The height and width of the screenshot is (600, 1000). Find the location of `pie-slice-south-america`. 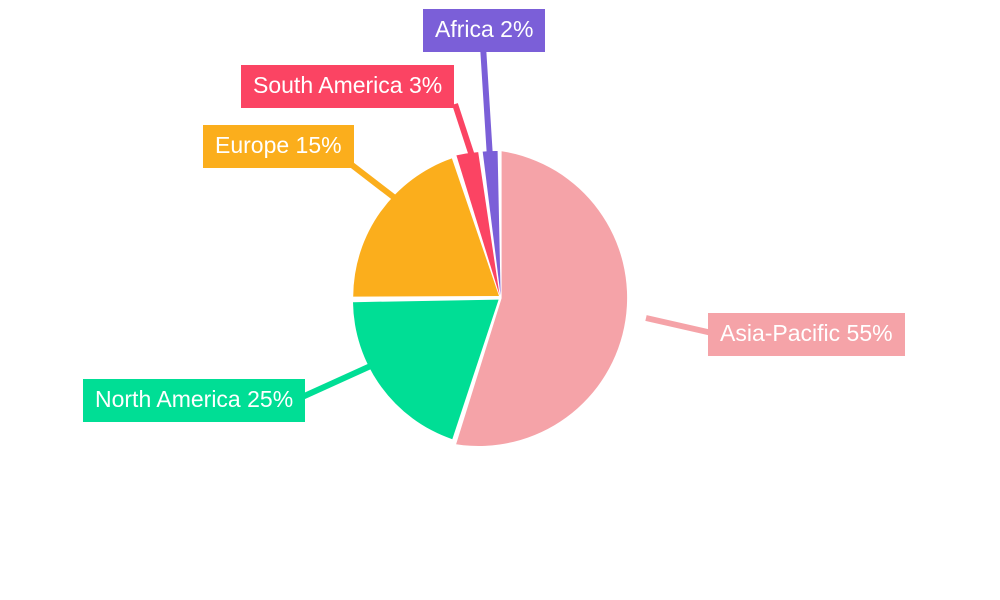

pie-slice-south-america is located at coordinates (478, 224).